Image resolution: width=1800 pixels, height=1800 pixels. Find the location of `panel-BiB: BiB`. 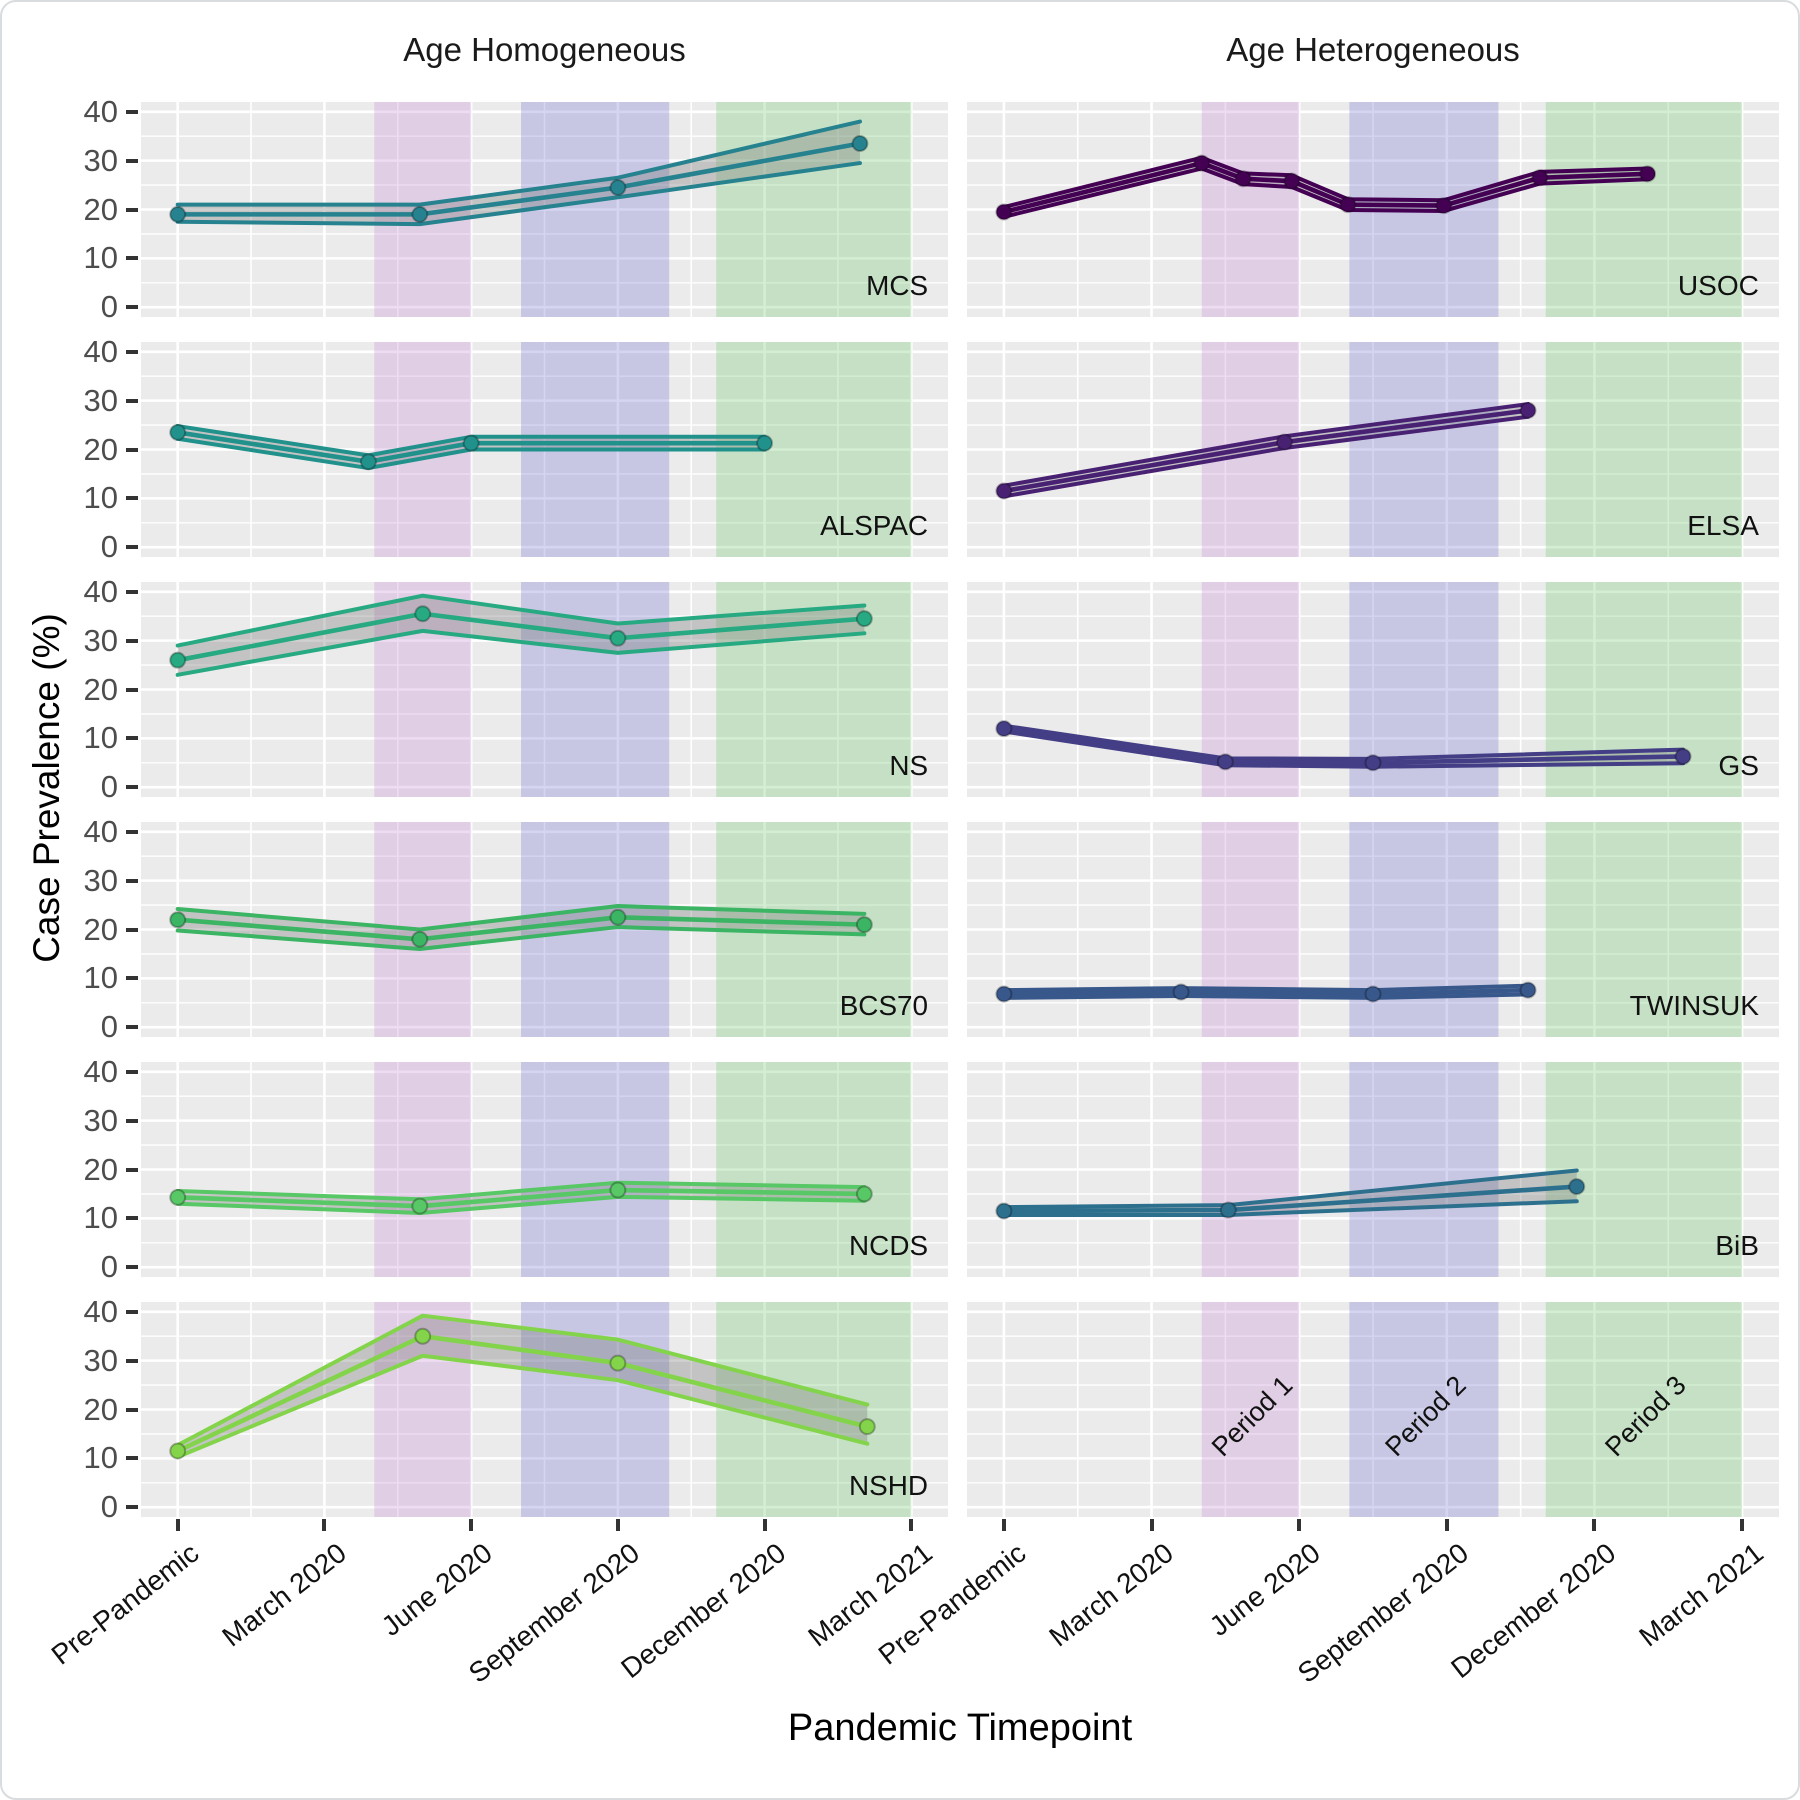

panel-BiB: BiB is located at coordinates (1373, 1169).